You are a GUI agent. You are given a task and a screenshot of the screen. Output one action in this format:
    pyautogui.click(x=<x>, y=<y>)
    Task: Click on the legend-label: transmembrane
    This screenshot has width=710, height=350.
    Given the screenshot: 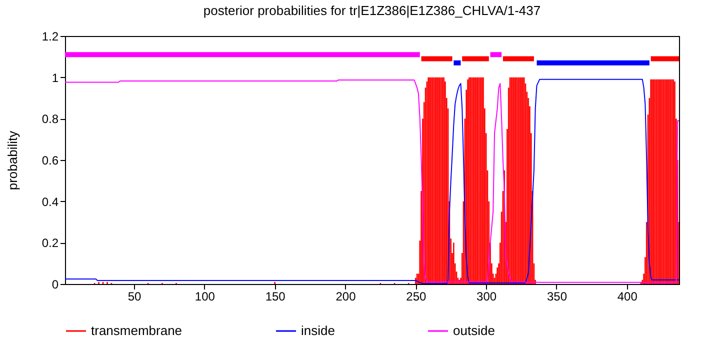 What is the action you would take?
    pyautogui.click(x=136, y=330)
    